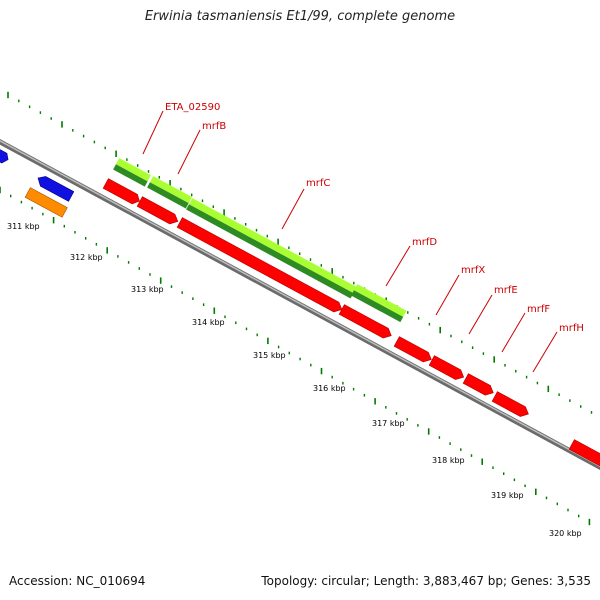 Image resolution: width=600 pixels, height=600 pixels. Describe the element at coordinates (473, 270) in the screenshot. I see `gene-label-mrfX: mrfX` at that location.